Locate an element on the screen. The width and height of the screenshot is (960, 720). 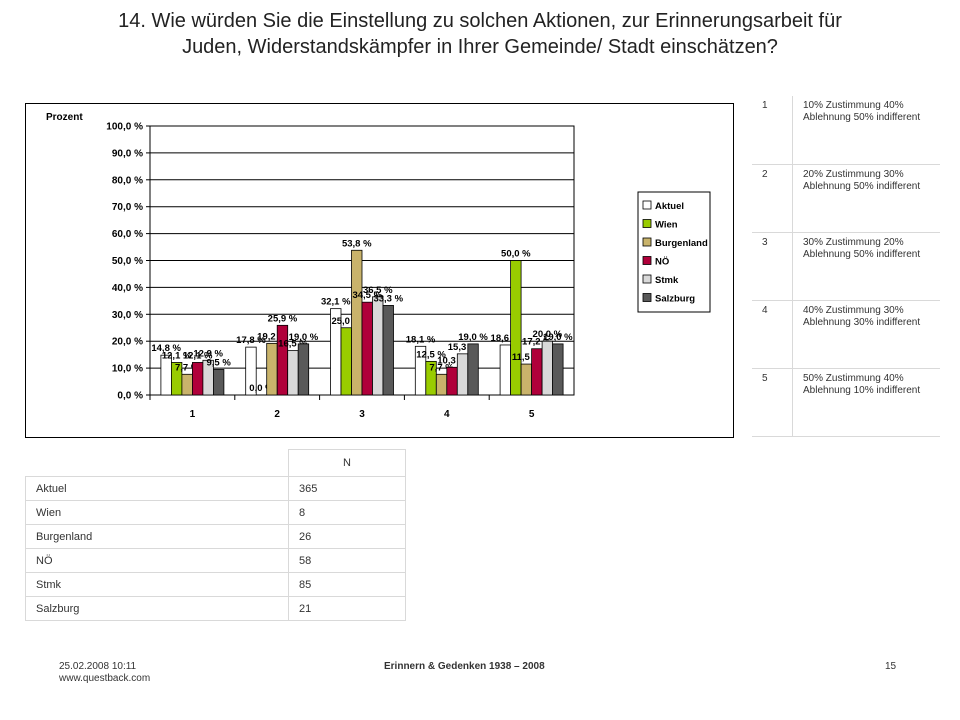
sample-size-value: 365 is located at coordinates (347, 488).